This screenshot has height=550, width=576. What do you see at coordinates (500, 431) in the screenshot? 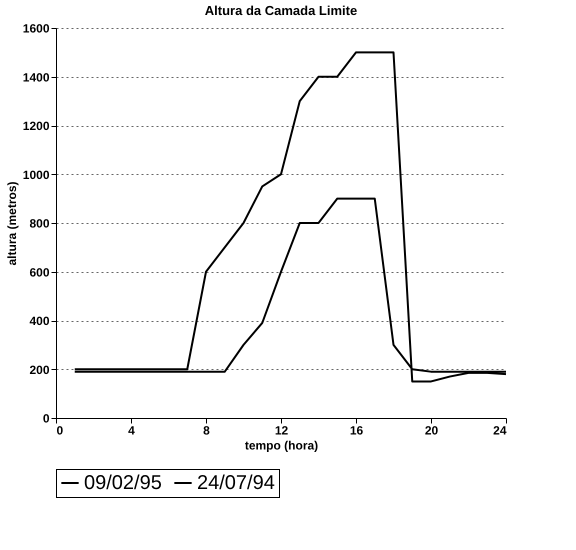
I see `x-tick-label: 24` at bounding box center [500, 431].